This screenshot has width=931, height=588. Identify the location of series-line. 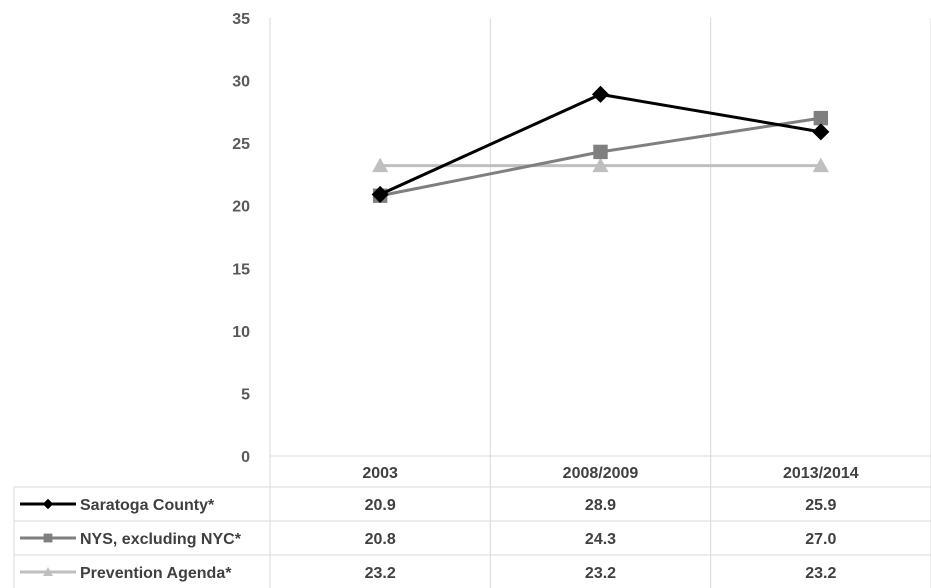
(600, 144).